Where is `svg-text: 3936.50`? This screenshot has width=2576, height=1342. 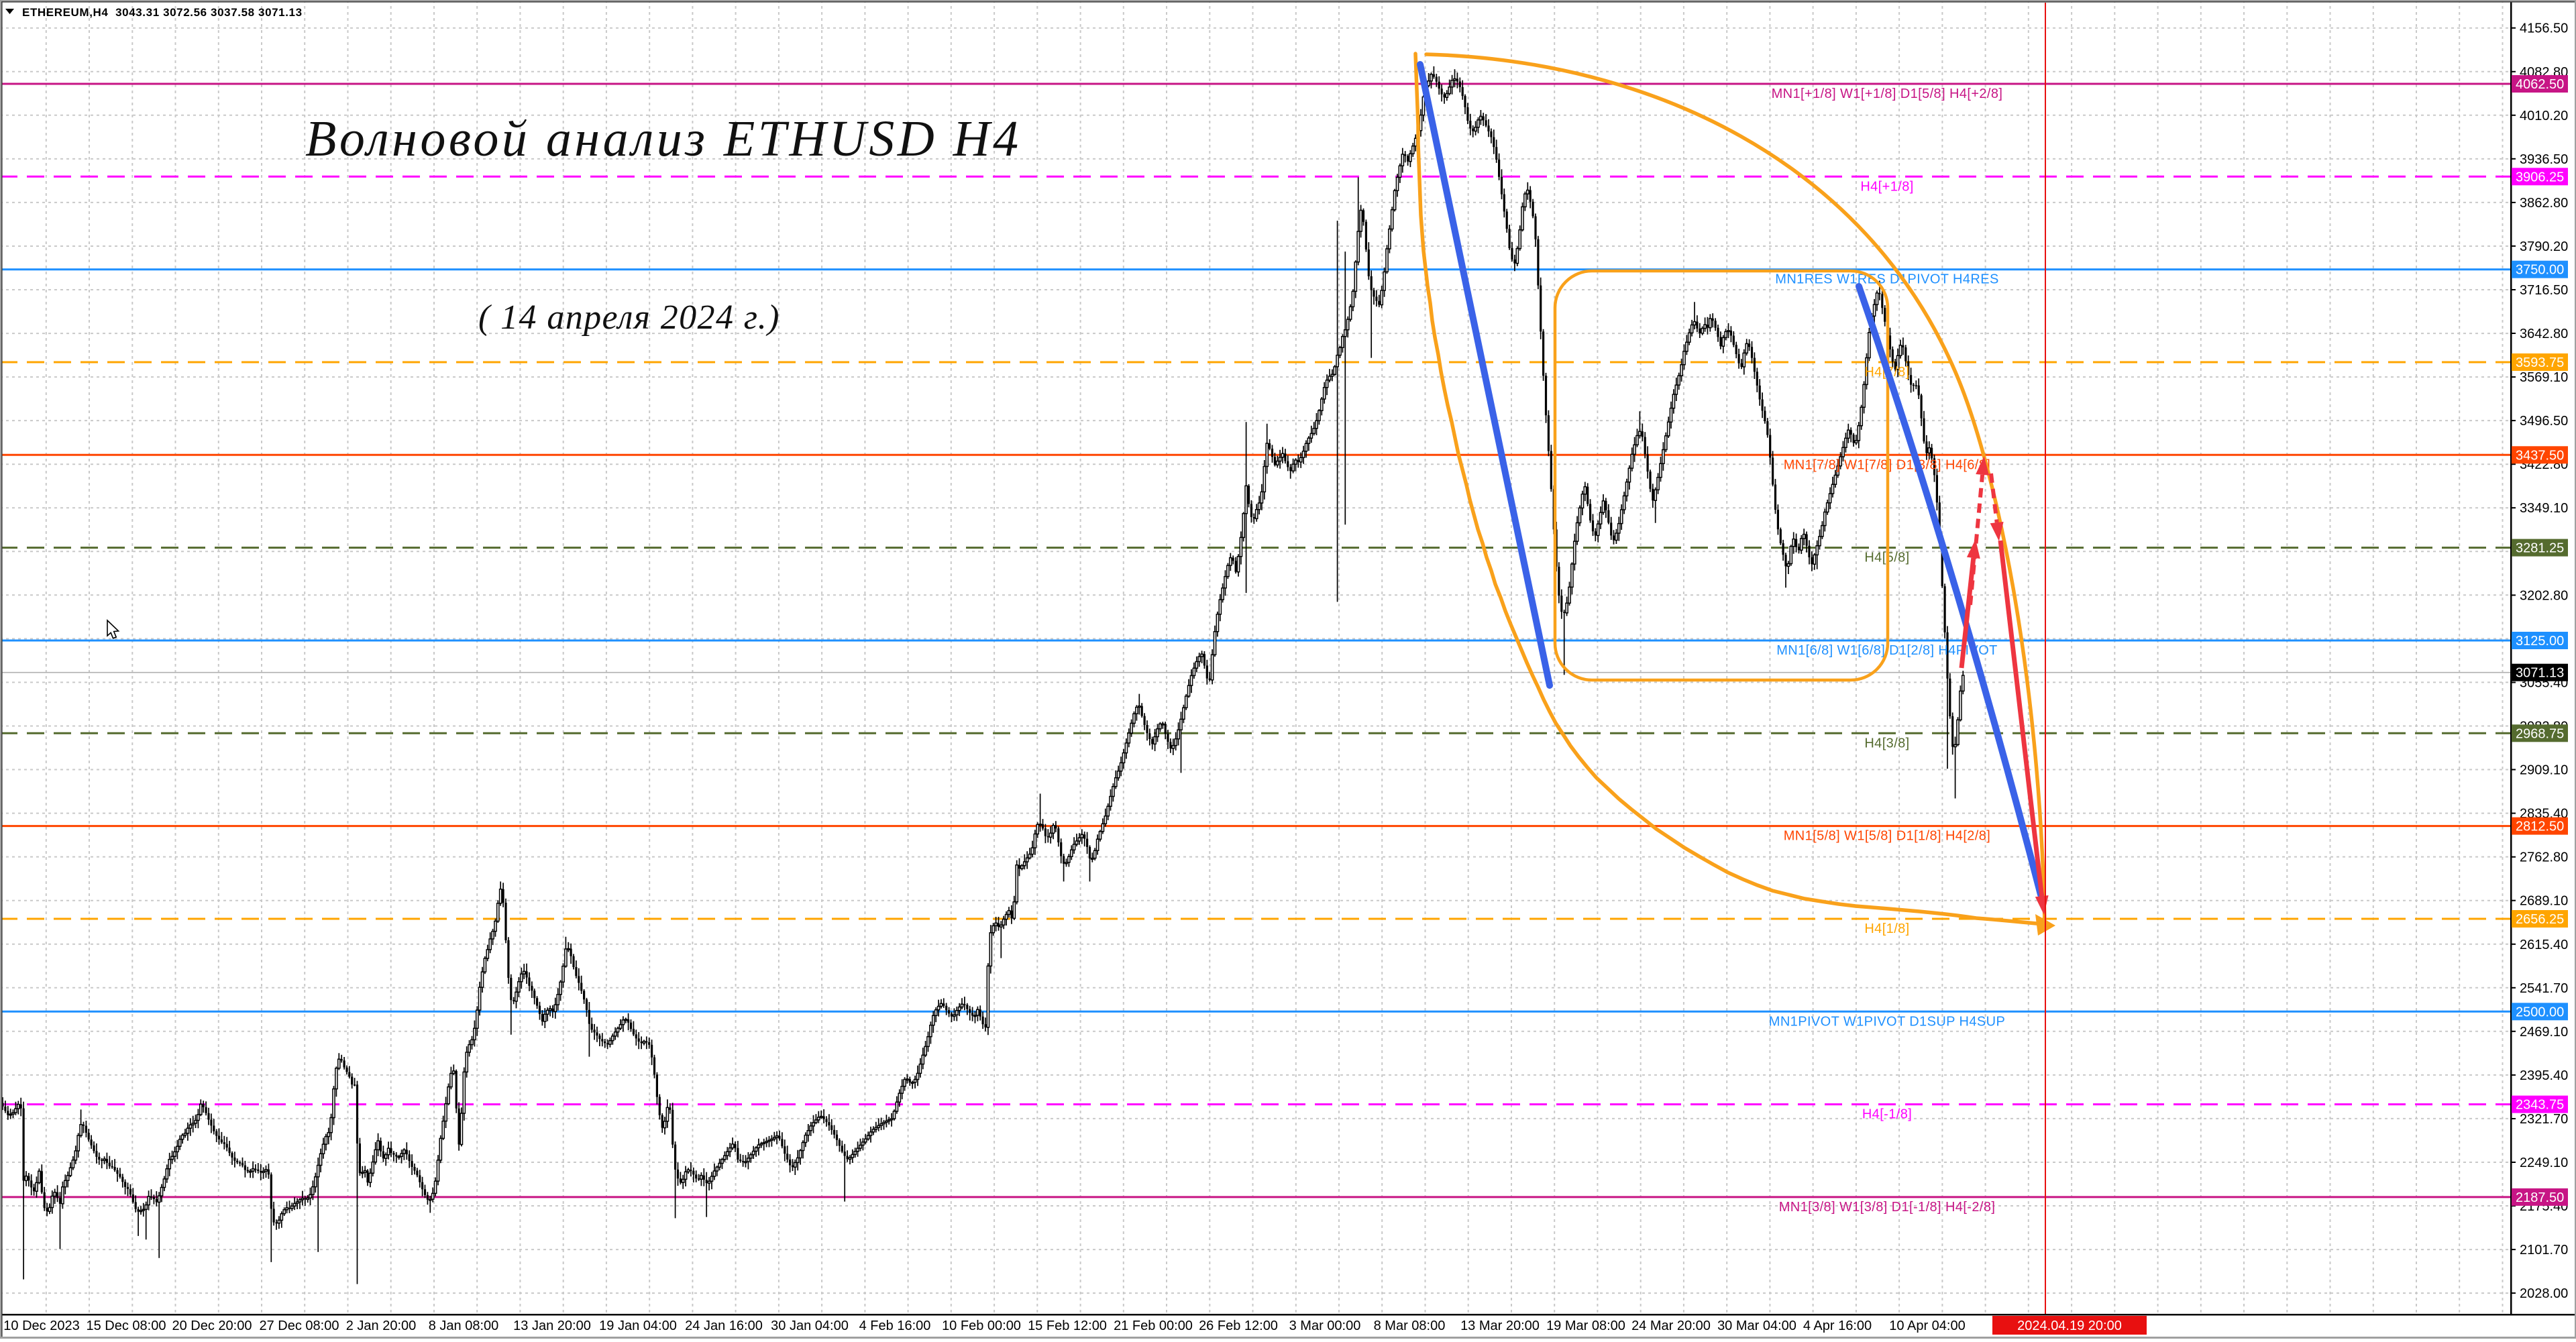
svg-text: 3936.50 is located at coordinates (2544, 159).